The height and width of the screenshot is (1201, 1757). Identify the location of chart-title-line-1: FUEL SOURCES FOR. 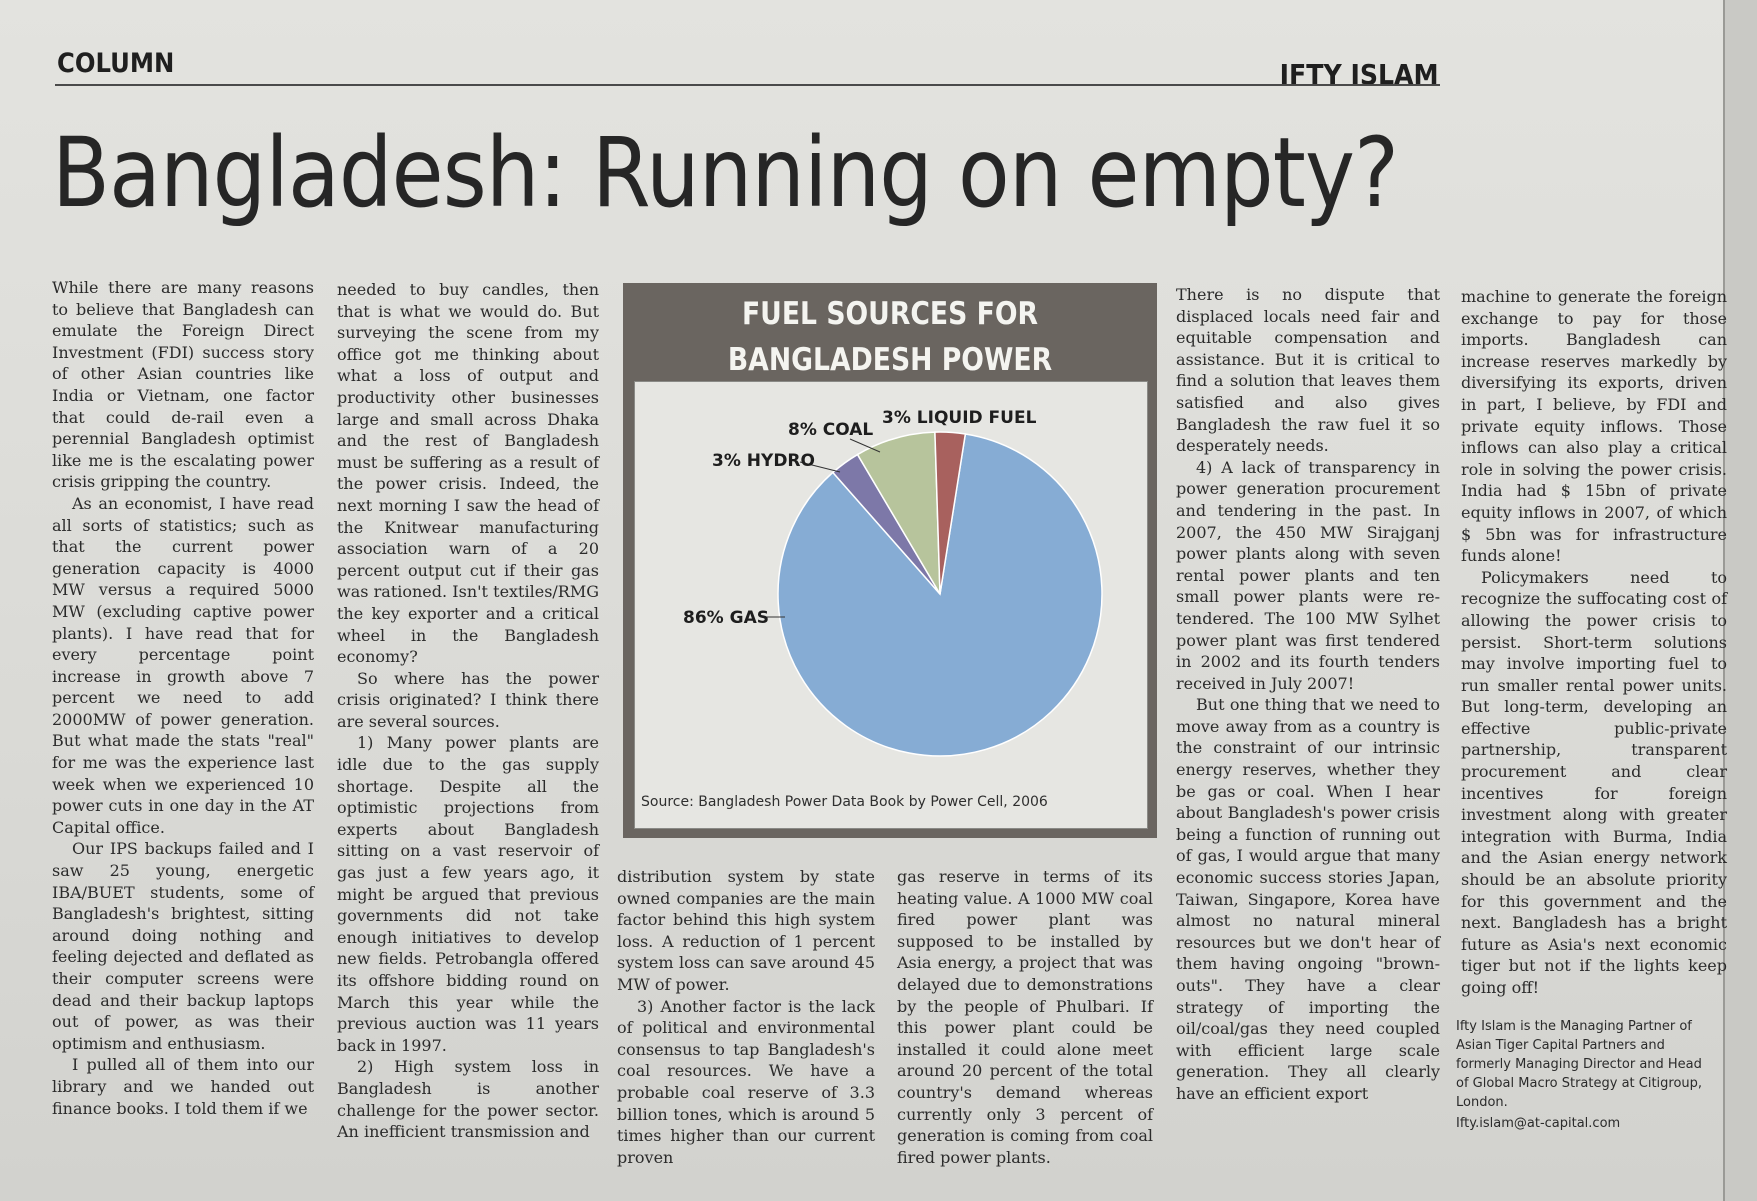
(890, 314).